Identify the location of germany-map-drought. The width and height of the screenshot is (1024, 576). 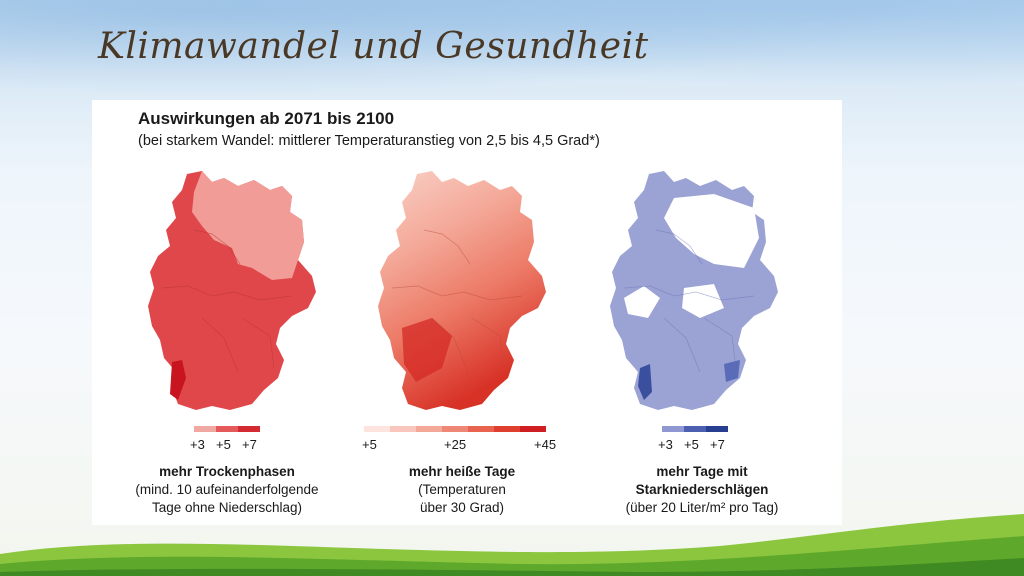
(232, 290).